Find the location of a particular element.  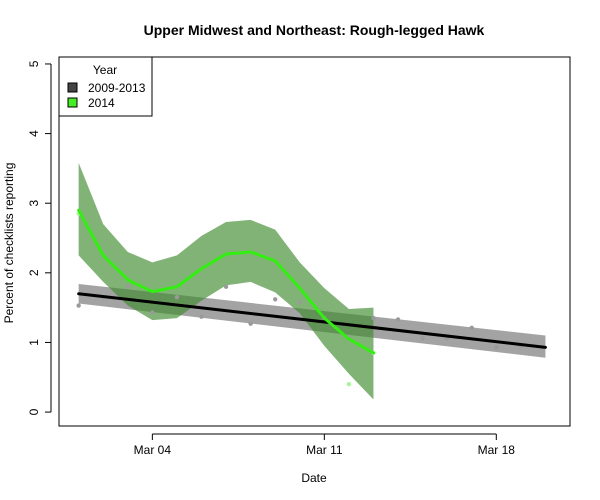

legend-swatch-2009-2013 is located at coordinates (72, 87).